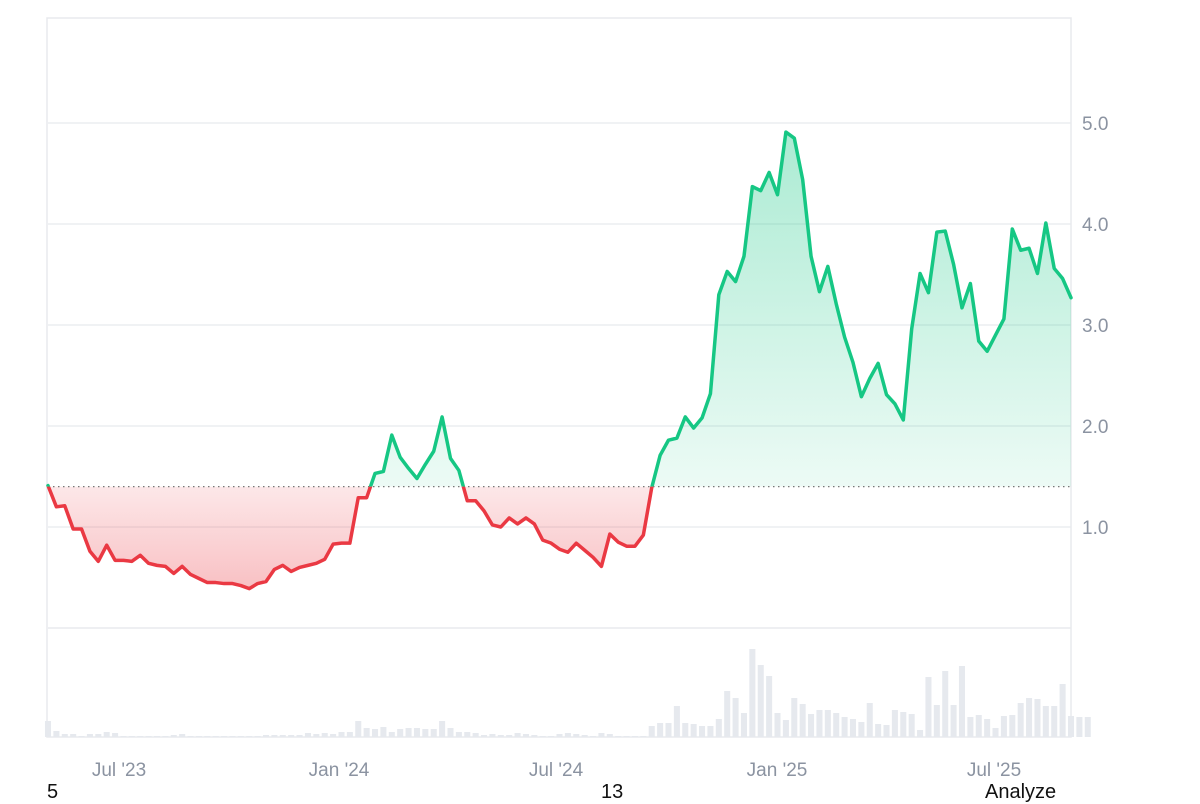 This screenshot has width=1200, height=804. What do you see at coordinates (567, 693) in the screenshot?
I see `volume-bars` at bounding box center [567, 693].